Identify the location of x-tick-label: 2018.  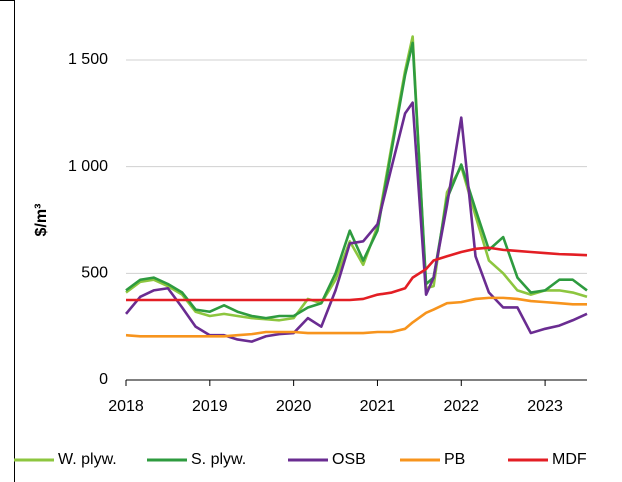
(126, 406).